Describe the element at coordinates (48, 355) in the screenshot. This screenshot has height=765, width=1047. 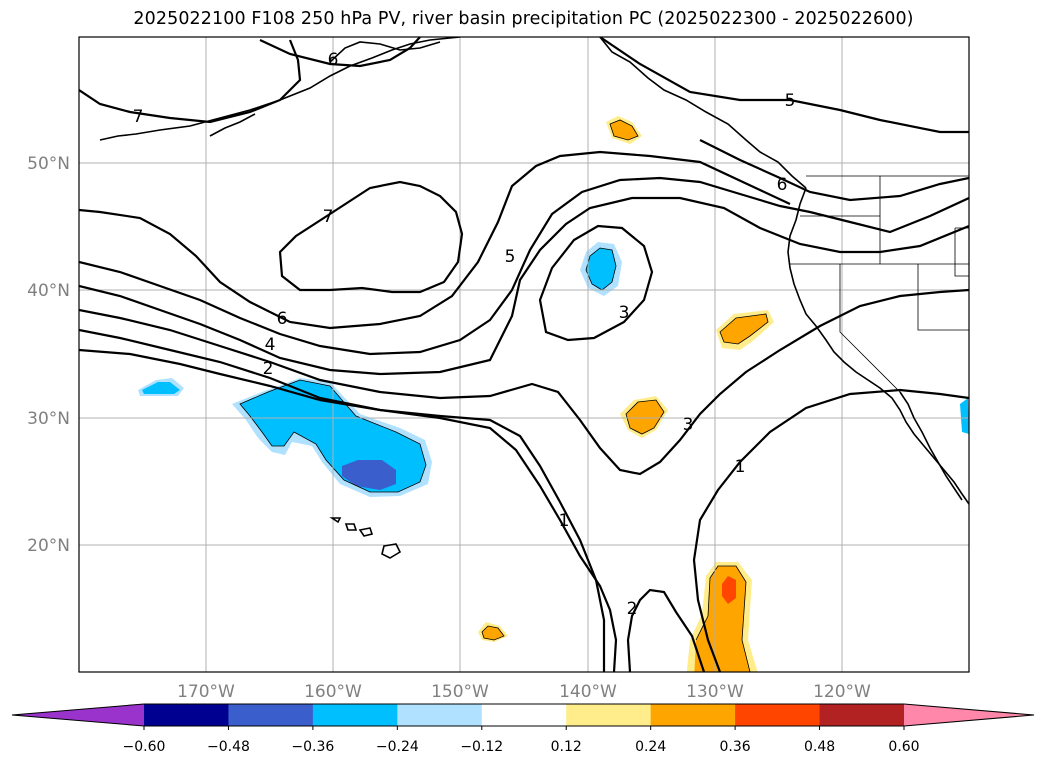
I see `latitude-labels: 50°N 40°N 30°N 20°N` at that location.